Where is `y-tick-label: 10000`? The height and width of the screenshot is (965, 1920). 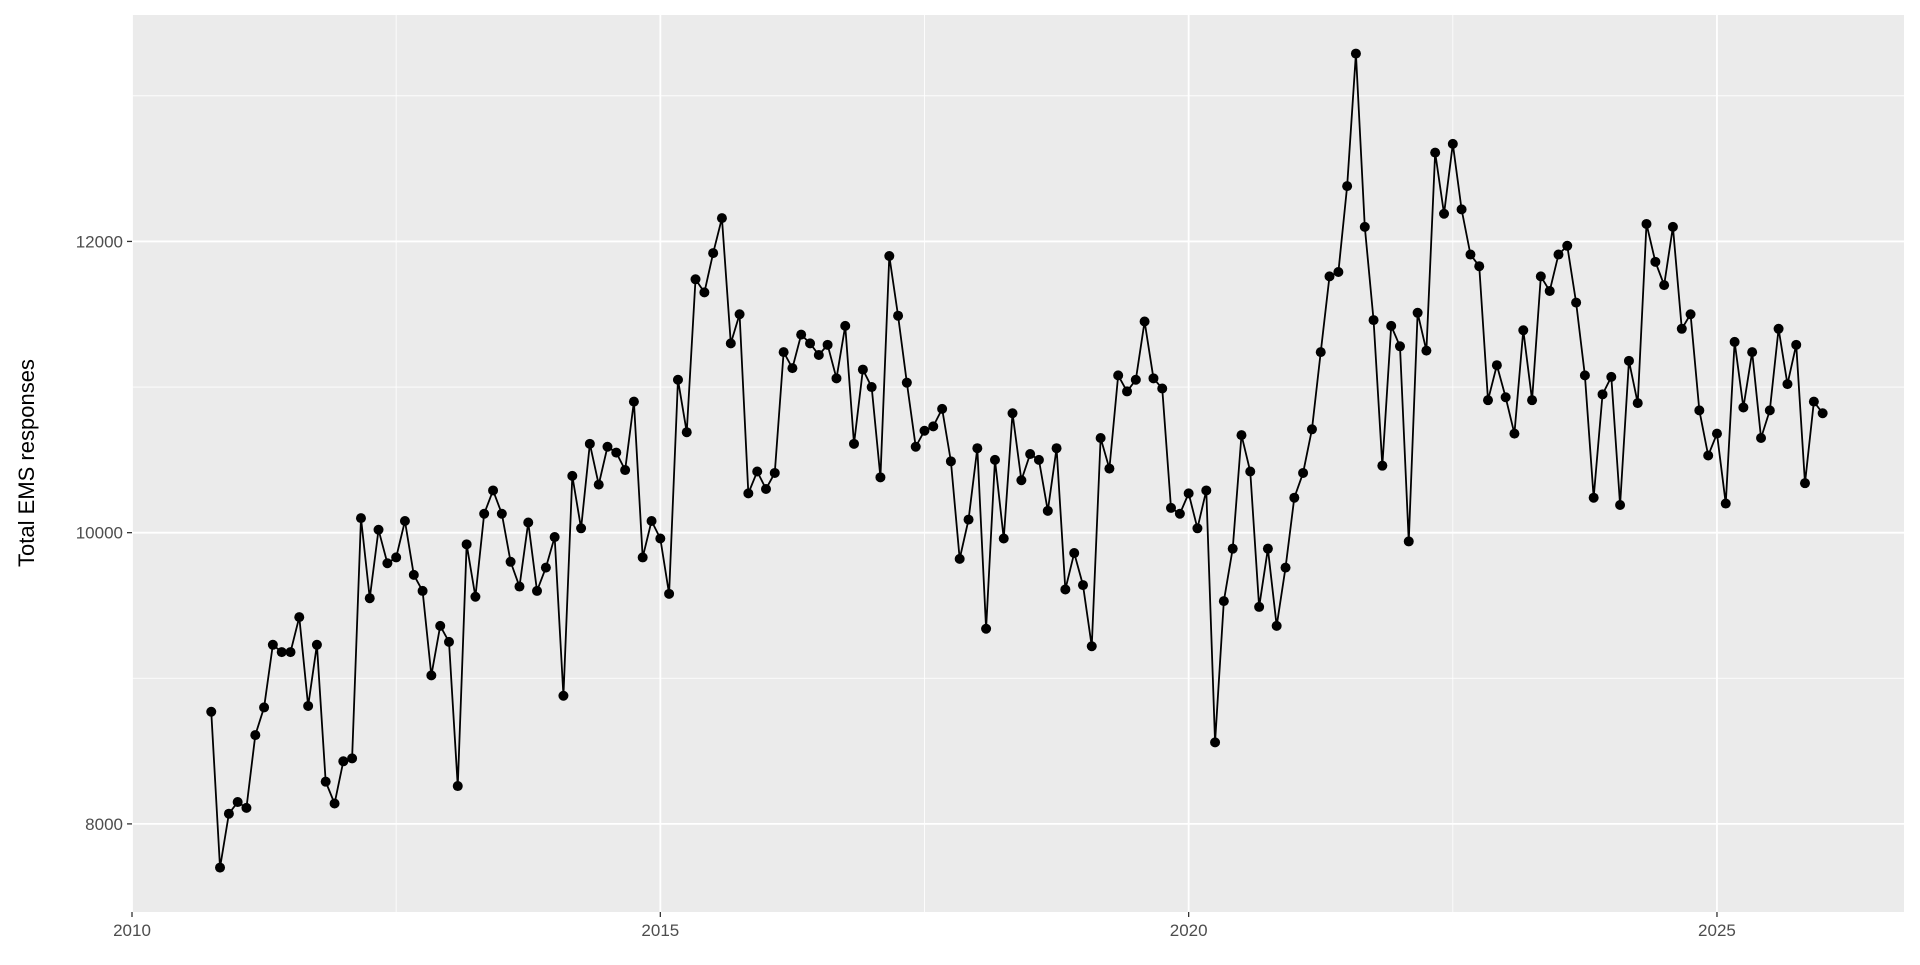
y-tick-label: 10000 is located at coordinates (99, 533).